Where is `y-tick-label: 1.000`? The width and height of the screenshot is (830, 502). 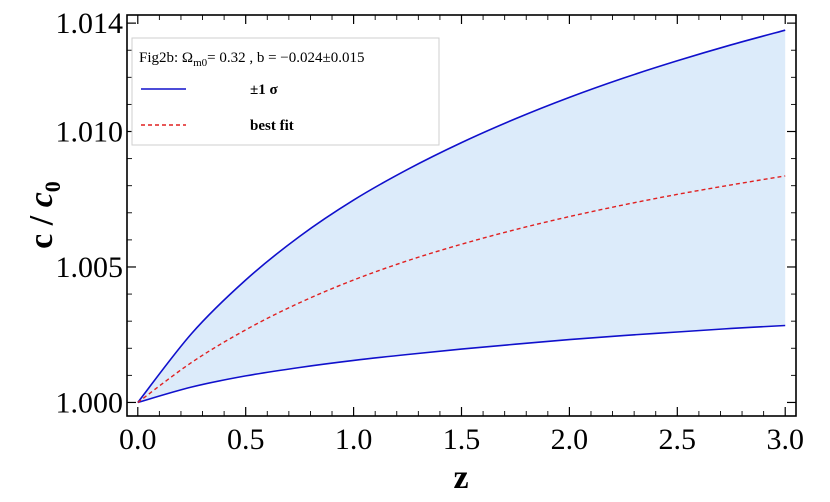 y-tick-label: 1.000 is located at coordinates (90, 402).